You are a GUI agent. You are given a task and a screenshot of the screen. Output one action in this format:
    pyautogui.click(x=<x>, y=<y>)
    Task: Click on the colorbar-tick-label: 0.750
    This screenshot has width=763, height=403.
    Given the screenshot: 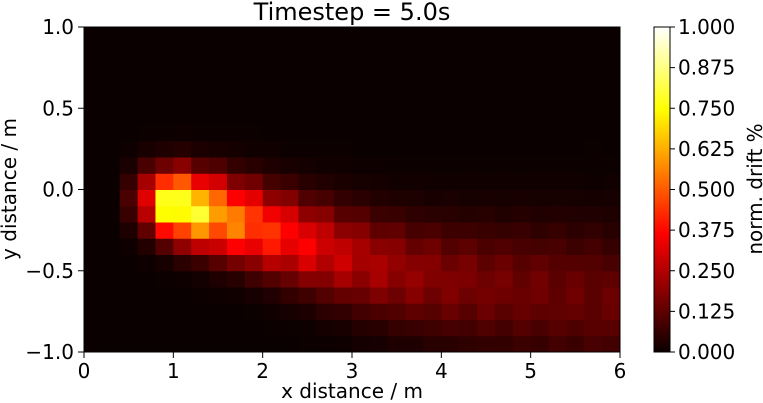 What is the action you would take?
    pyautogui.click(x=706, y=108)
    